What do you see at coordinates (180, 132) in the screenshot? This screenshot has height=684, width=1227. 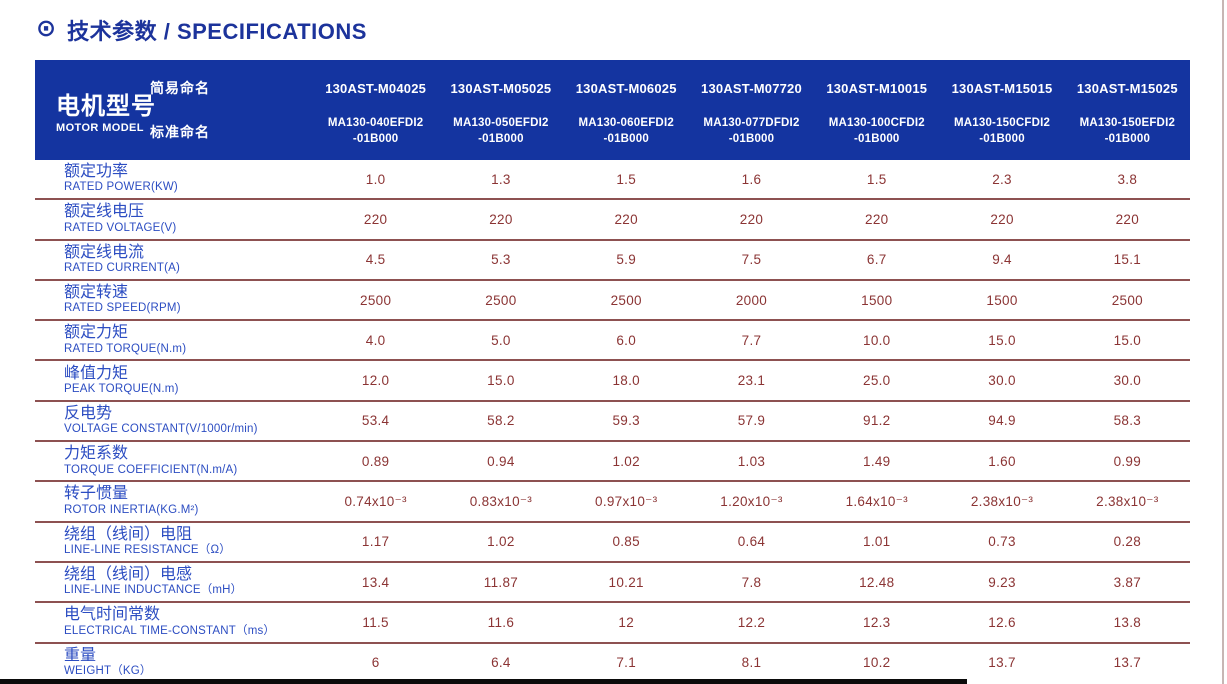 I see `standard-naming-label: 标准命名` at bounding box center [180, 132].